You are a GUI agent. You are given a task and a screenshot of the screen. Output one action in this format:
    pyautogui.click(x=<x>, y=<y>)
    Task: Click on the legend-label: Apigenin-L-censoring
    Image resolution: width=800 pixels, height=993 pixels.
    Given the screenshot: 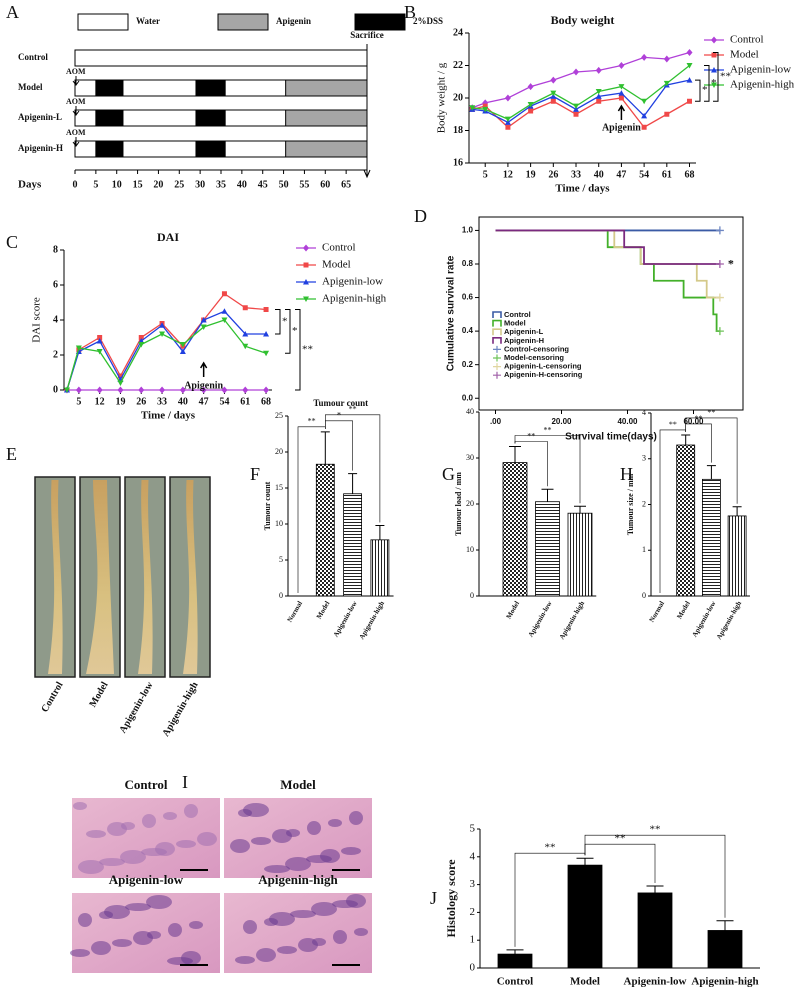 What is the action you would take?
    pyautogui.click(x=543, y=366)
    